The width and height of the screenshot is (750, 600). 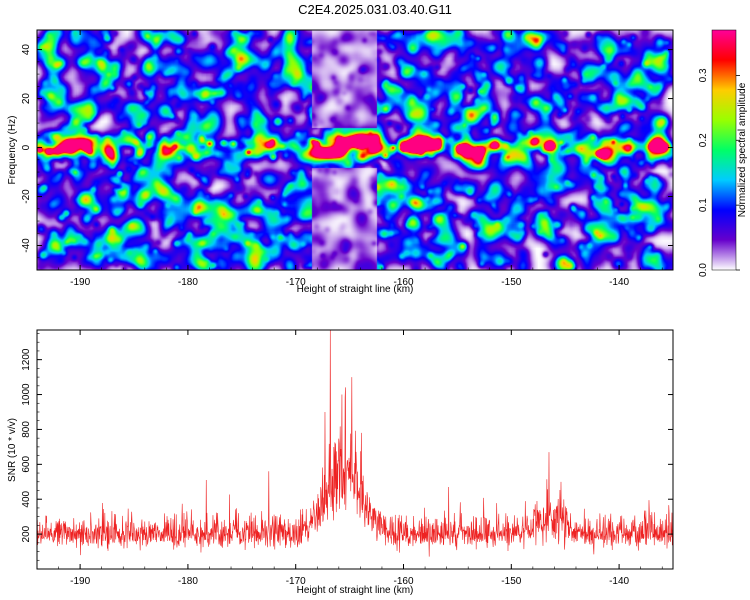 I want to click on heatmap-x-tick-label: -160, so click(x=404, y=282).